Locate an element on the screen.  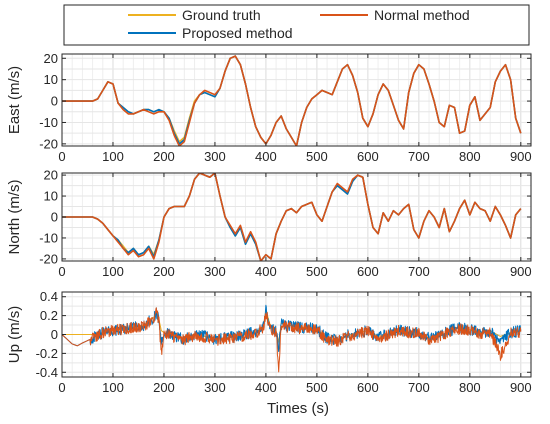
legend-label: Ground truth is located at coordinates (221, 15).